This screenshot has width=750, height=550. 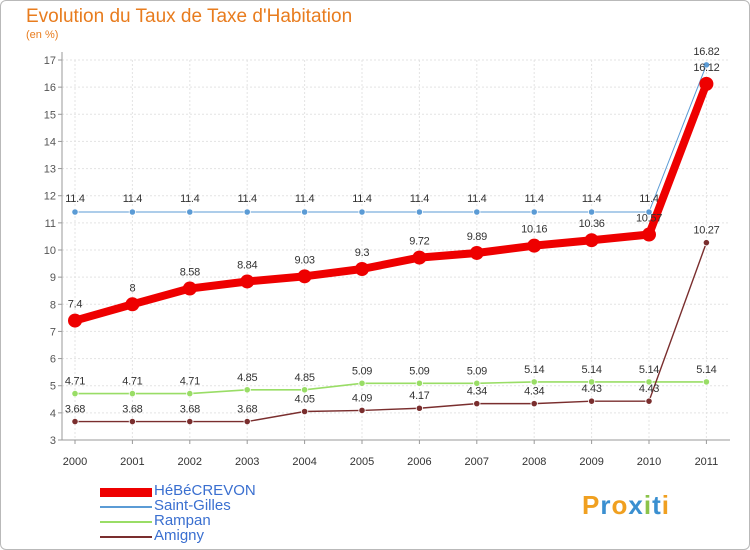 I want to click on y-tick-label: 3, so click(x=53, y=441).